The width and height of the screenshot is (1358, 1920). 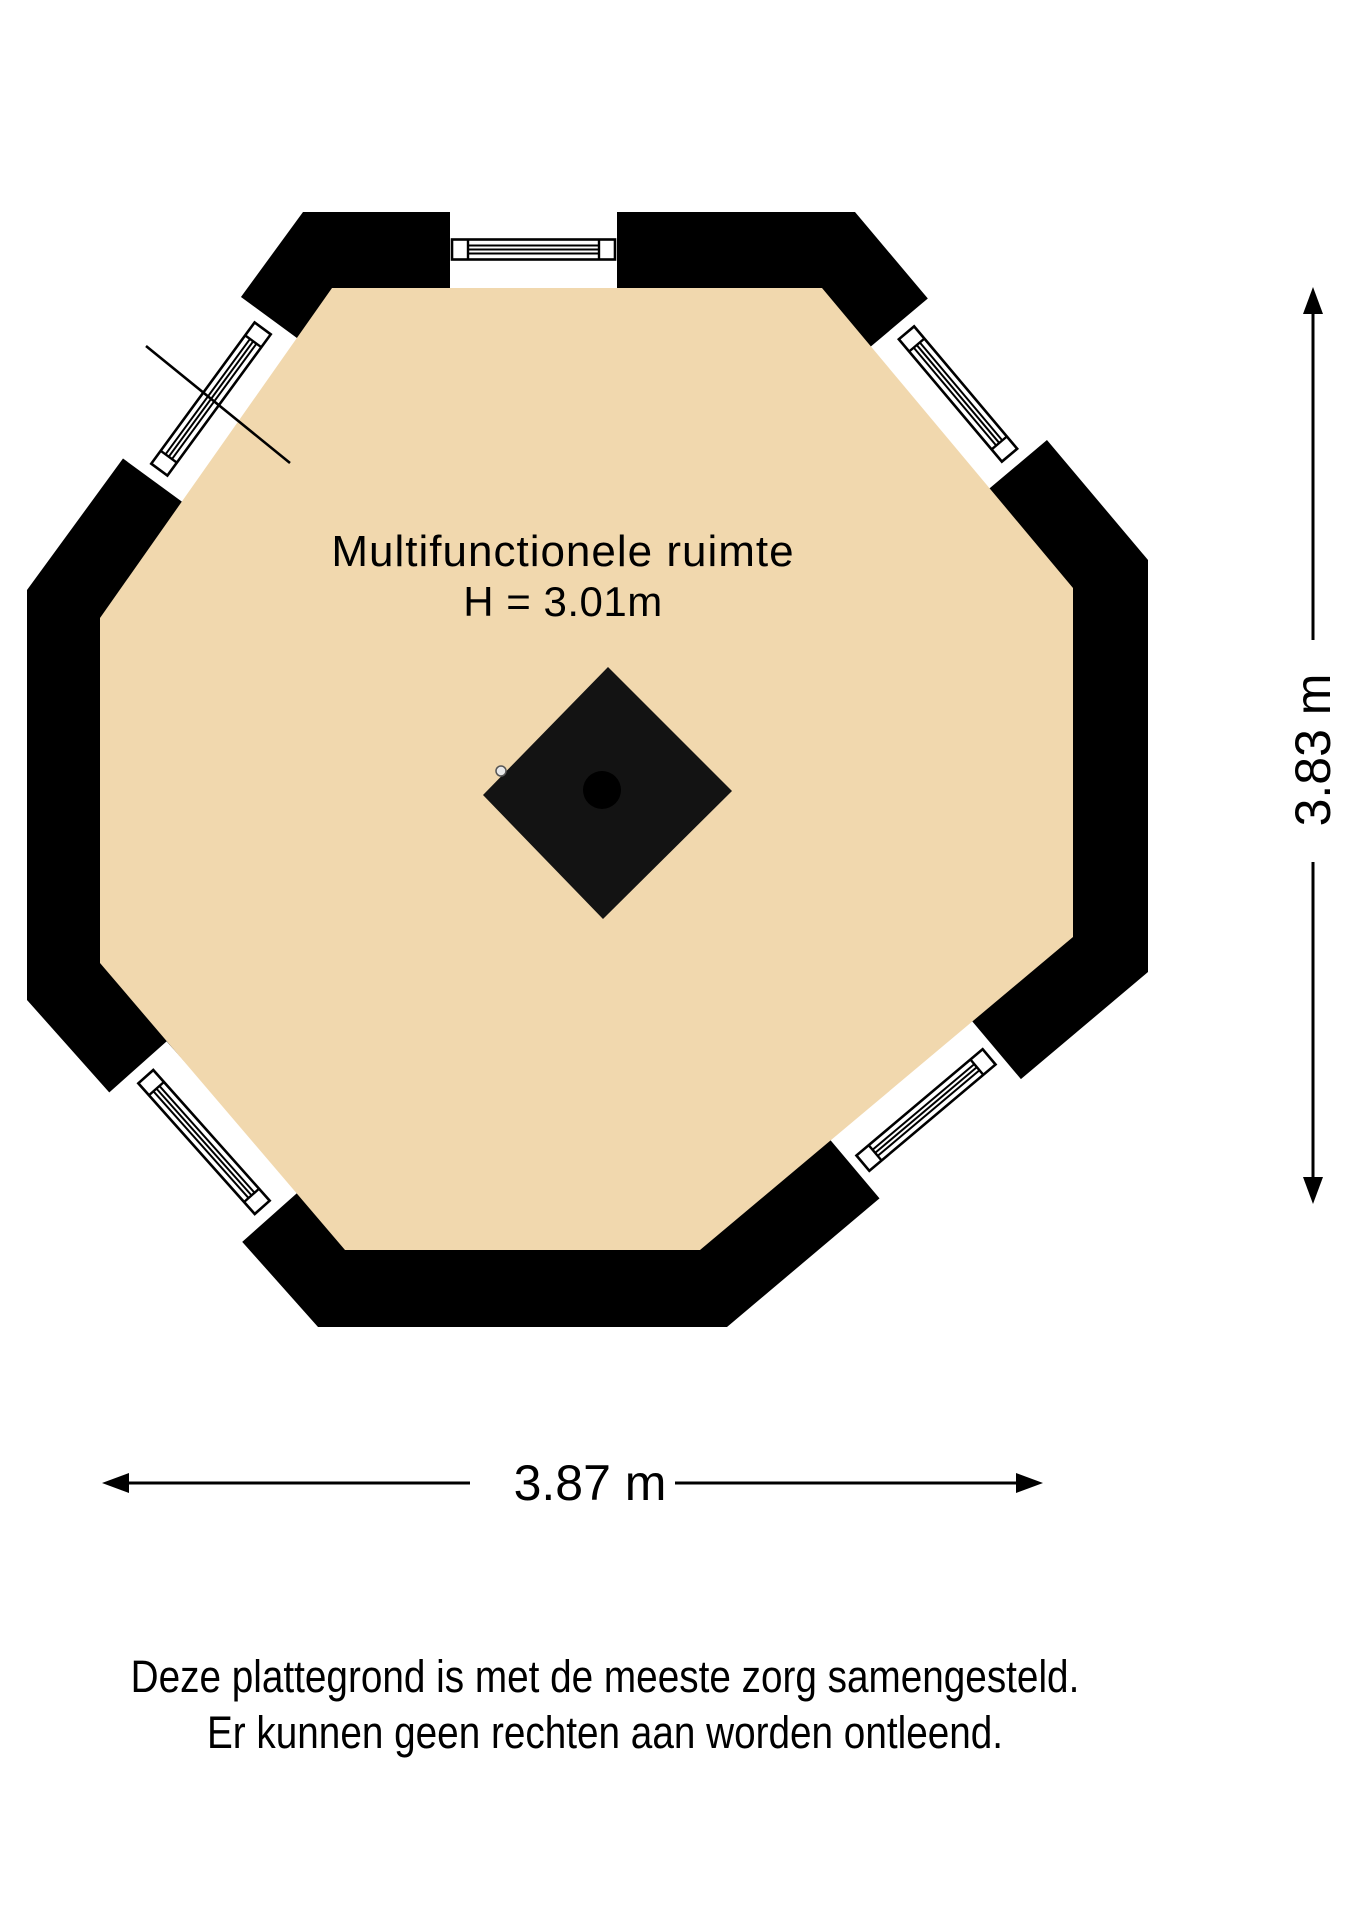 What do you see at coordinates (533, 249) in the screenshot?
I see `window-top` at bounding box center [533, 249].